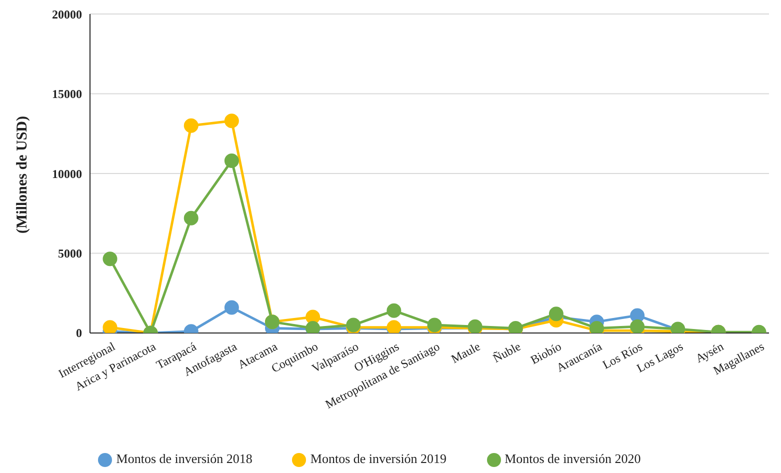 This screenshot has width=781, height=473. I want to click on y-tick-label: 15000, so click(67, 94).